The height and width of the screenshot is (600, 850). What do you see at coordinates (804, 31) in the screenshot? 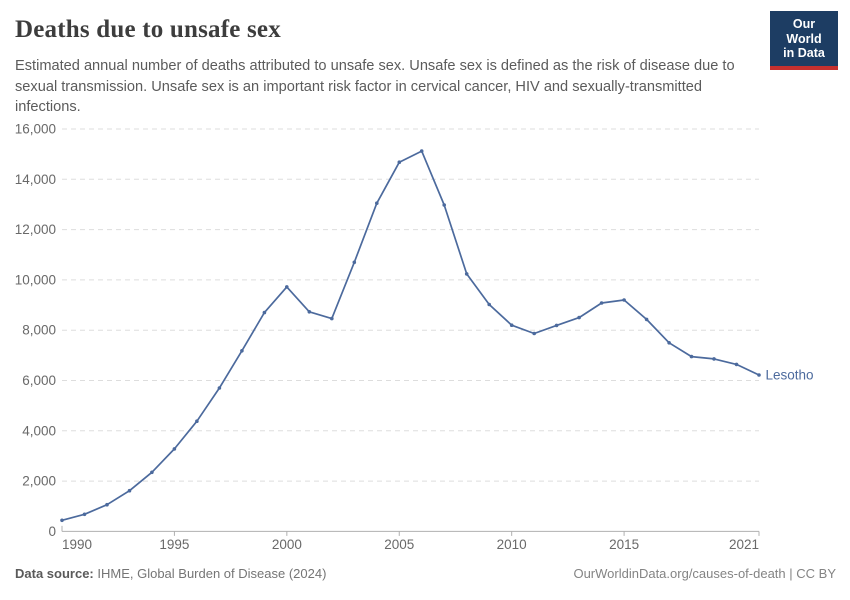
I see `owid-logo-text-line1: Our World` at bounding box center [804, 31].